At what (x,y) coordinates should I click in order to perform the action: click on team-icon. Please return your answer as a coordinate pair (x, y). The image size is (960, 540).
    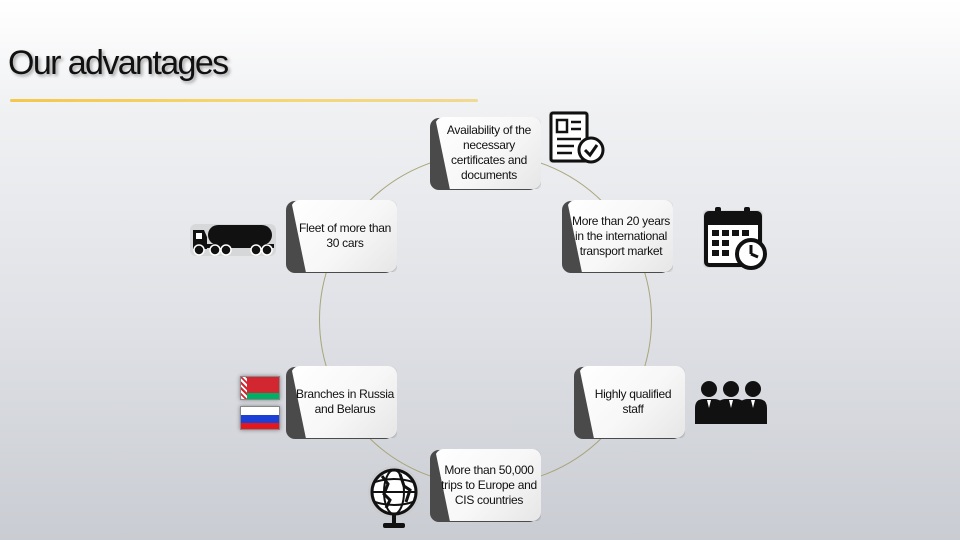
    Looking at the image, I should click on (731, 402).